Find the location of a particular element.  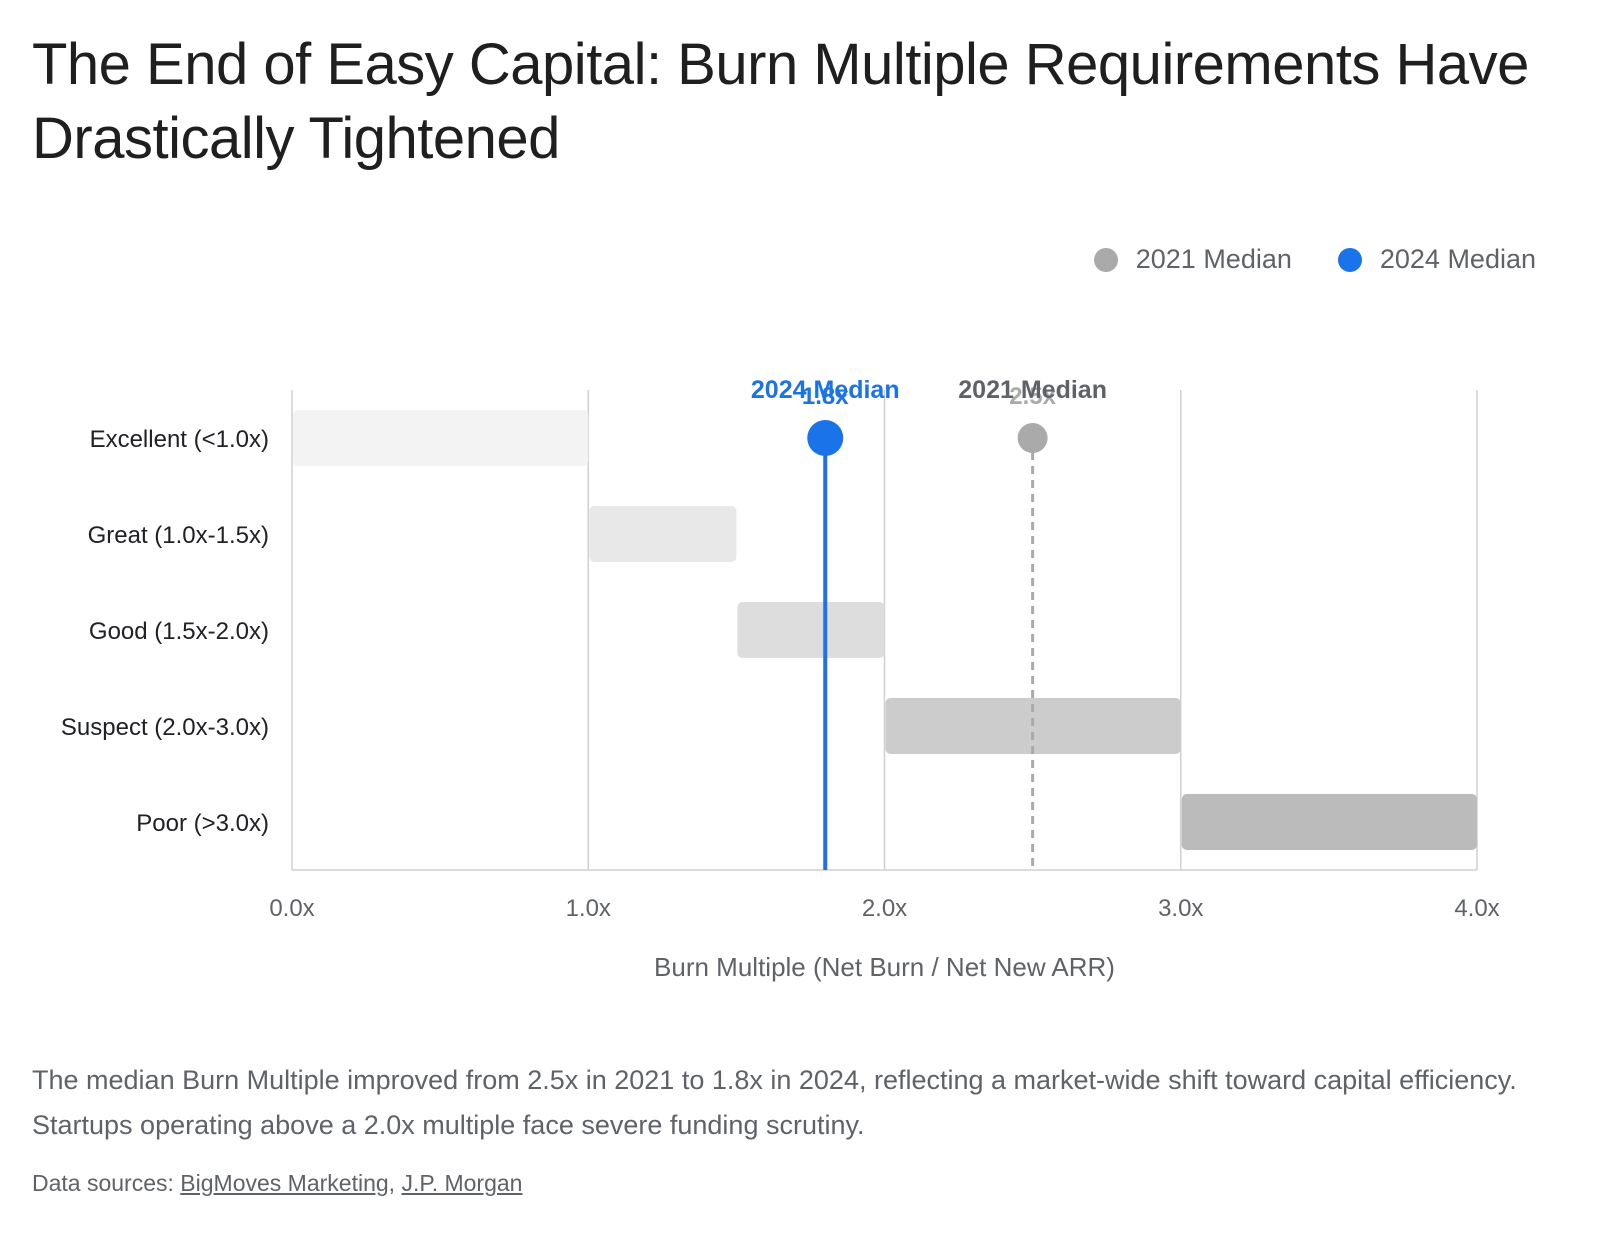

x-axis-title: Burn Multiple (Net Burn / Net New ARR) is located at coordinates (884, 967).